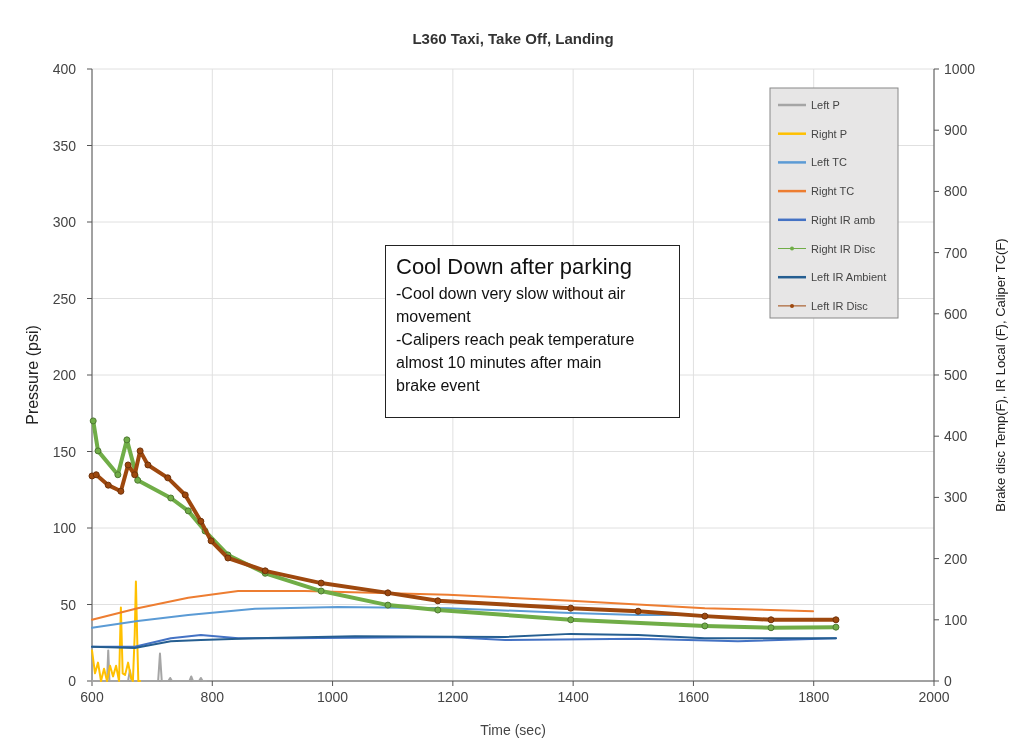  I want to click on x-tick-label: 800, so click(212, 697).